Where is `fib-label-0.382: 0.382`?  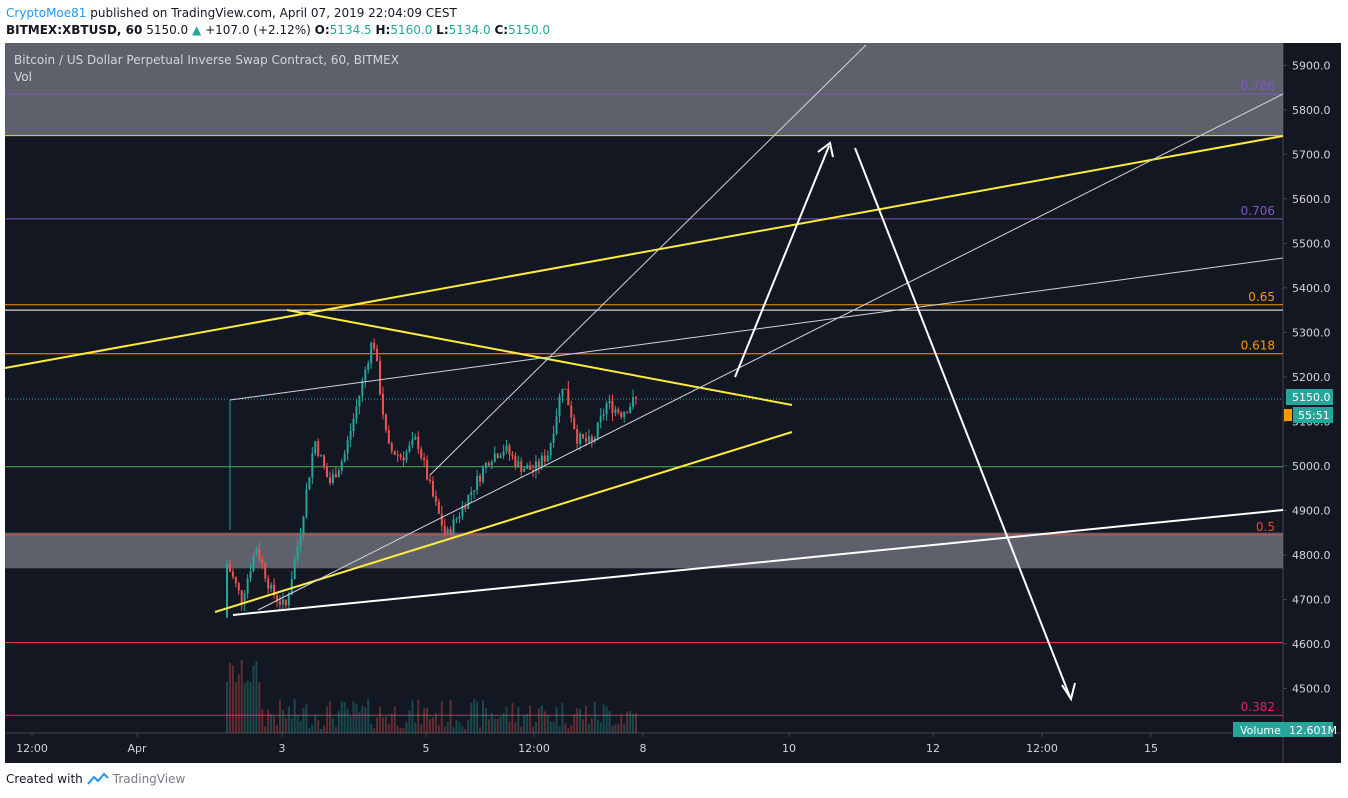 fib-label-0.382: 0.382 is located at coordinates (1258, 707).